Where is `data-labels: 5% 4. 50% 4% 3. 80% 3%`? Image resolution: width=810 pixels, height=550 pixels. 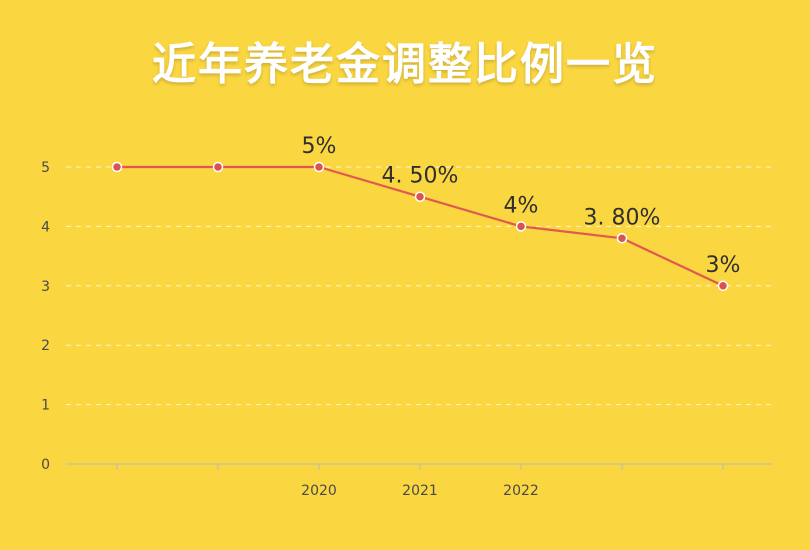
data-labels: 5% 4. 50% 4% 3. 80% 3% is located at coordinates (521, 206).